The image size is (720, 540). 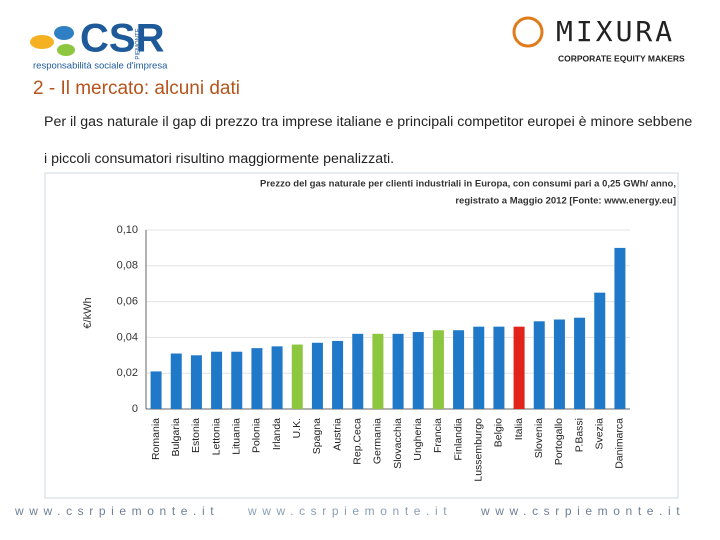 What do you see at coordinates (277, 434) in the screenshot?
I see `x-tick-label: Irlanda` at bounding box center [277, 434].